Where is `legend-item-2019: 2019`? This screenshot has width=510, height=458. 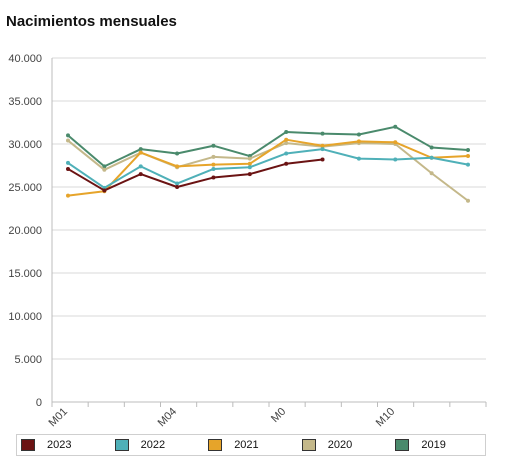 legend-item-2019: 2019 is located at coordinates (438, 445).